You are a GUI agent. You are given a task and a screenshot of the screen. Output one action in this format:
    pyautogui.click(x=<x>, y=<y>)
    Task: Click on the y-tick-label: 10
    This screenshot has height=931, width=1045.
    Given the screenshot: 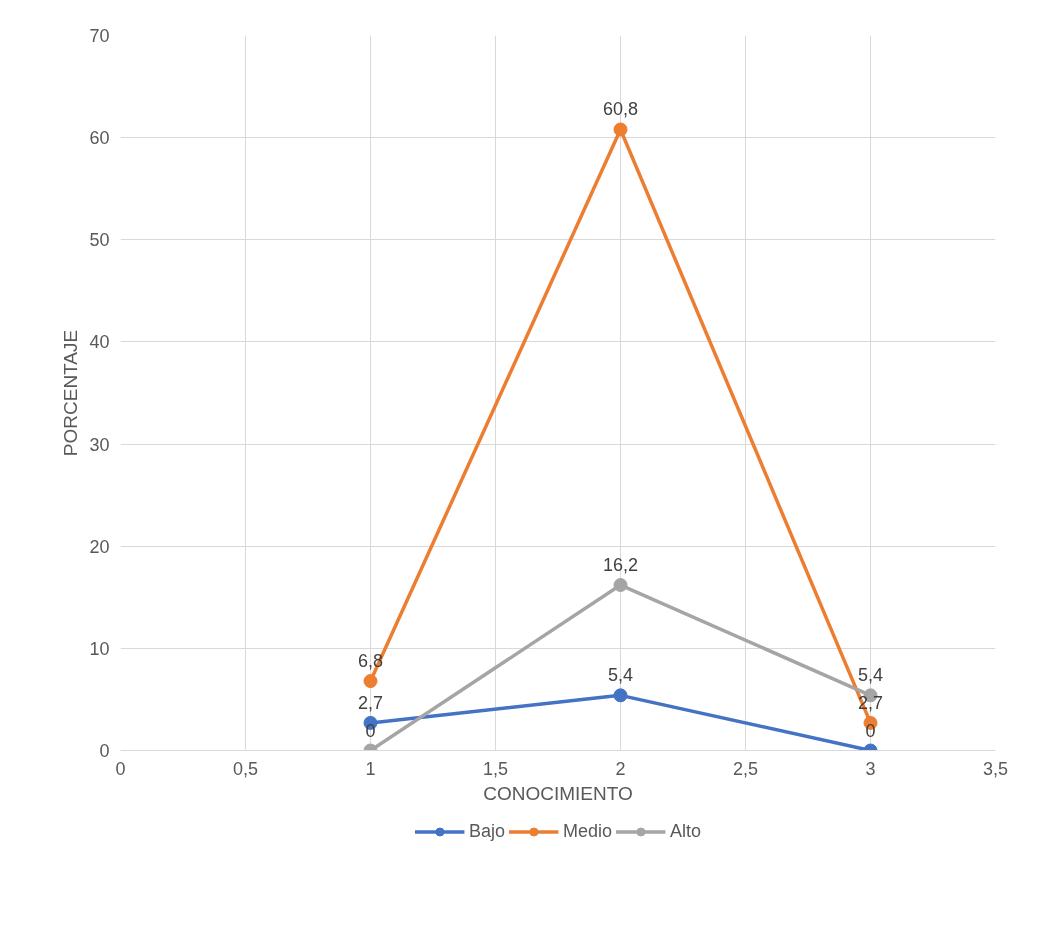 What is the action you would take?
    pyautogui.click(x=99, y=648)
    